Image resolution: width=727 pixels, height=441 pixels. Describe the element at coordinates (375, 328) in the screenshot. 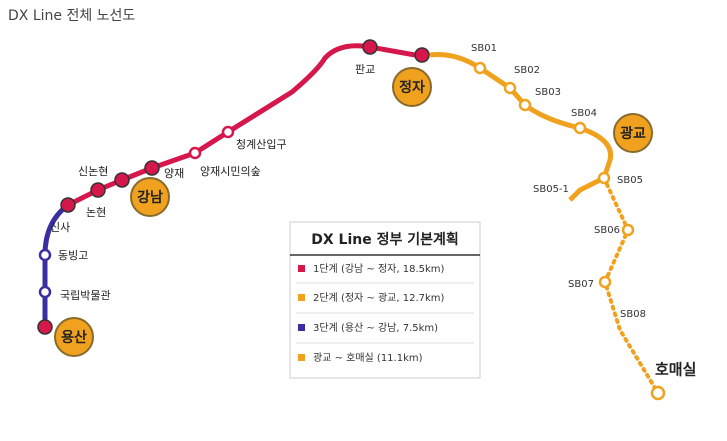

I see `legend-item: 3단계 (용산 ~ 강남, 7.5km)` at that location.